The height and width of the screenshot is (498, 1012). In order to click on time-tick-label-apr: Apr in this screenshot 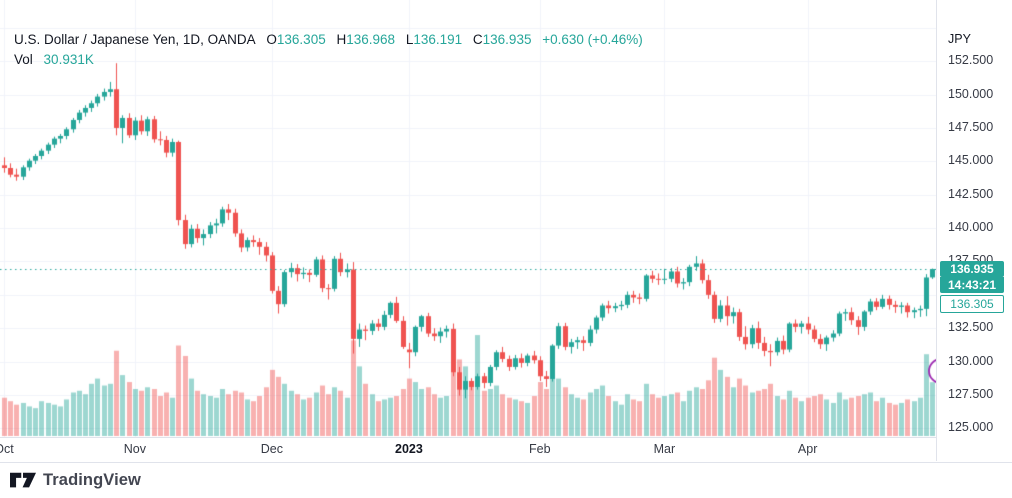, I will do `click(807, 449)`.